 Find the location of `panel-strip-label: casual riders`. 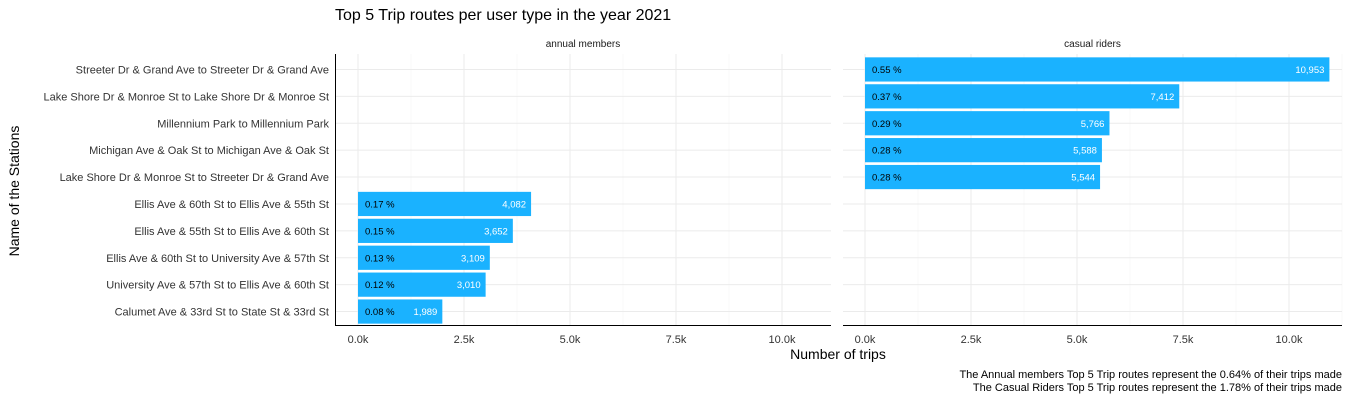

panel-strip-label: casual riders is located at coordinates (1092, 44).